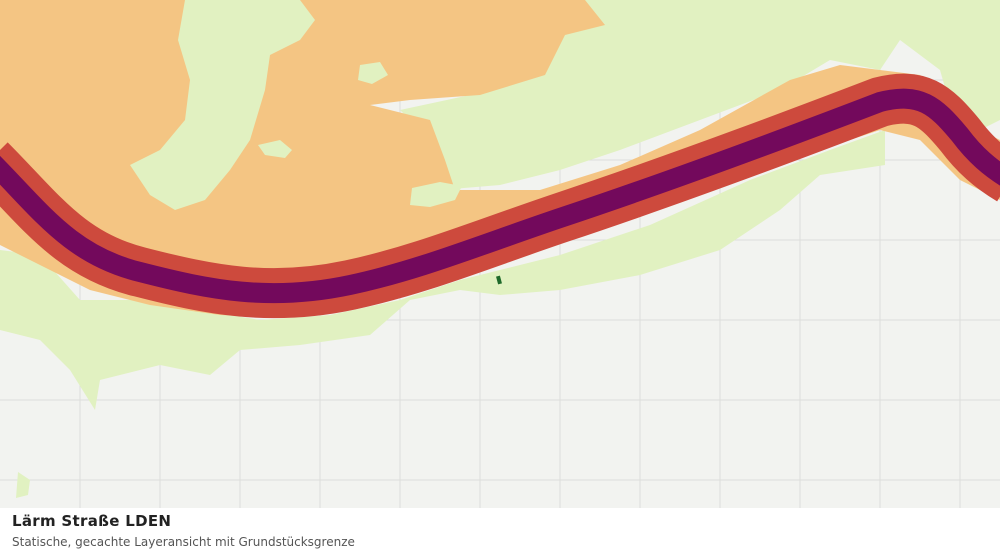 The image size is (1000, 560). What do you see at coordinates (92, 521) in the screenshot?
I see `map-title: Lärm Straße LDEN` at bounding box center [92, 521].